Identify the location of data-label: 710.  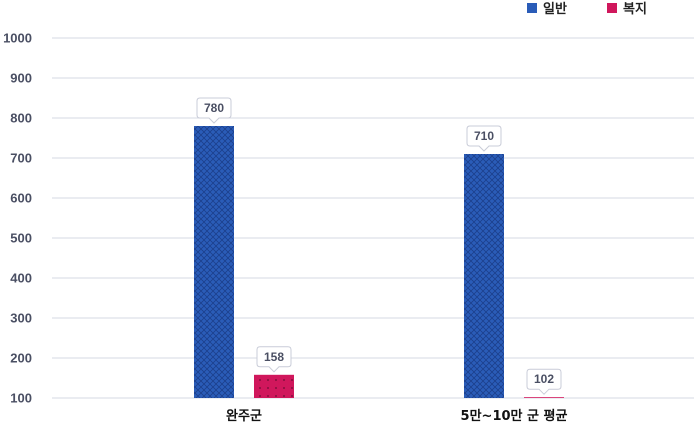
(484, 138).